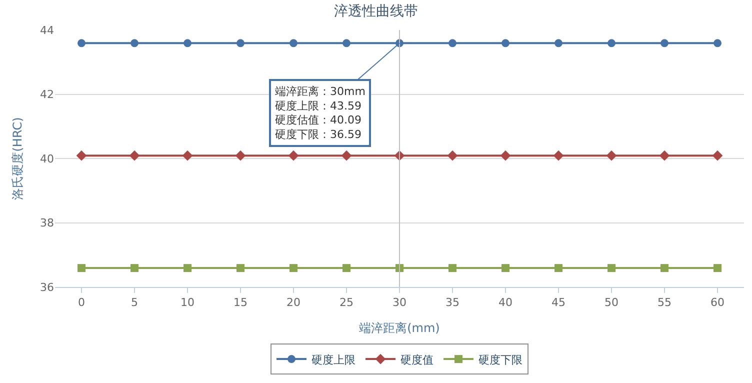 The height and width of the screenshot is (383, 752). What do you see at coordinates (47, 223) in the screenshot?
I see `y-tick-label: 38` at bounding box center [47, 223].